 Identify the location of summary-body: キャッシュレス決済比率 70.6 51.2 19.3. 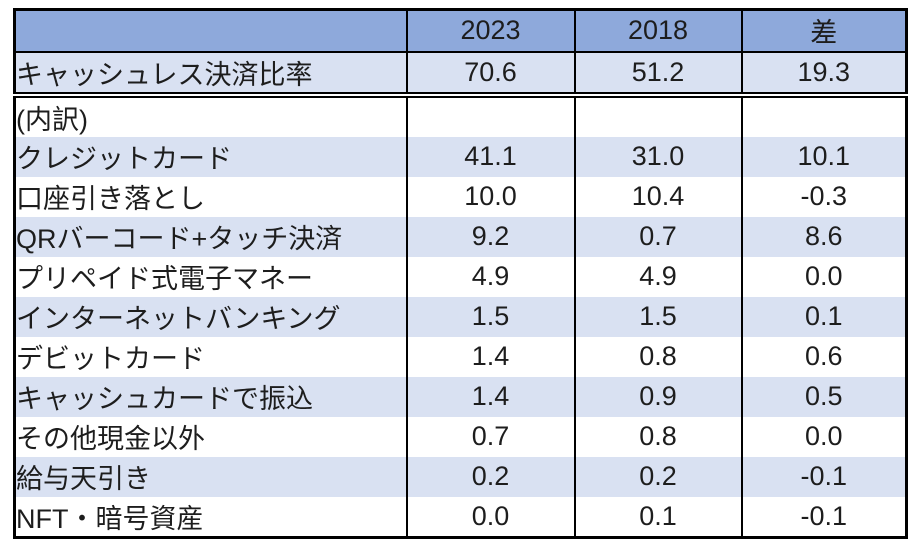
(460, 74).